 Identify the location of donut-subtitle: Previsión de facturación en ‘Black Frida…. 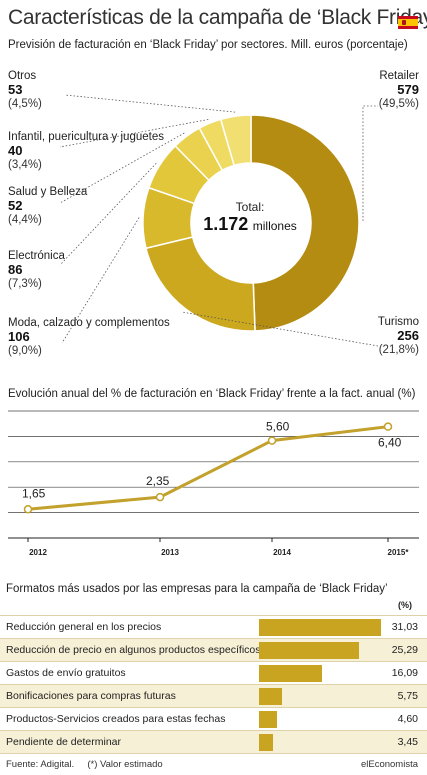
(208, 45).